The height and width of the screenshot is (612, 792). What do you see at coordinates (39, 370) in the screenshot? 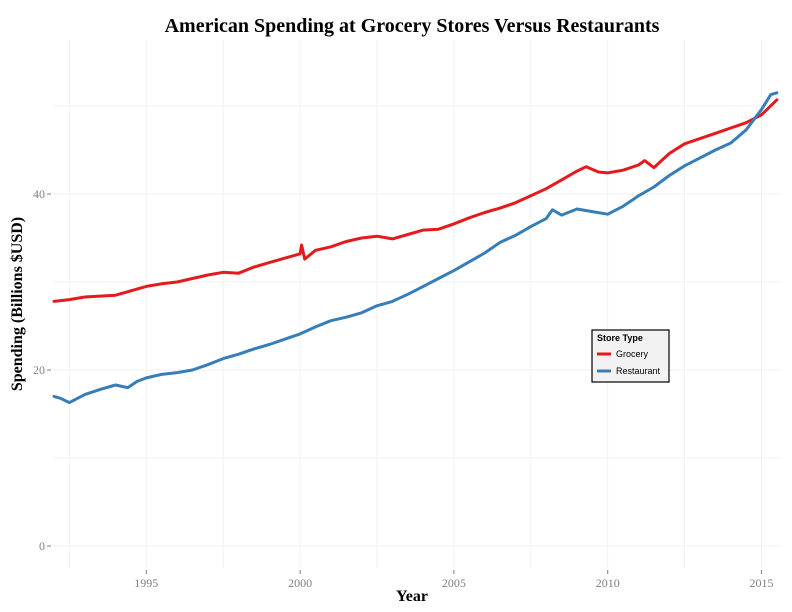
I see `y-tick-label: 20` at bounding box center [39, 370].